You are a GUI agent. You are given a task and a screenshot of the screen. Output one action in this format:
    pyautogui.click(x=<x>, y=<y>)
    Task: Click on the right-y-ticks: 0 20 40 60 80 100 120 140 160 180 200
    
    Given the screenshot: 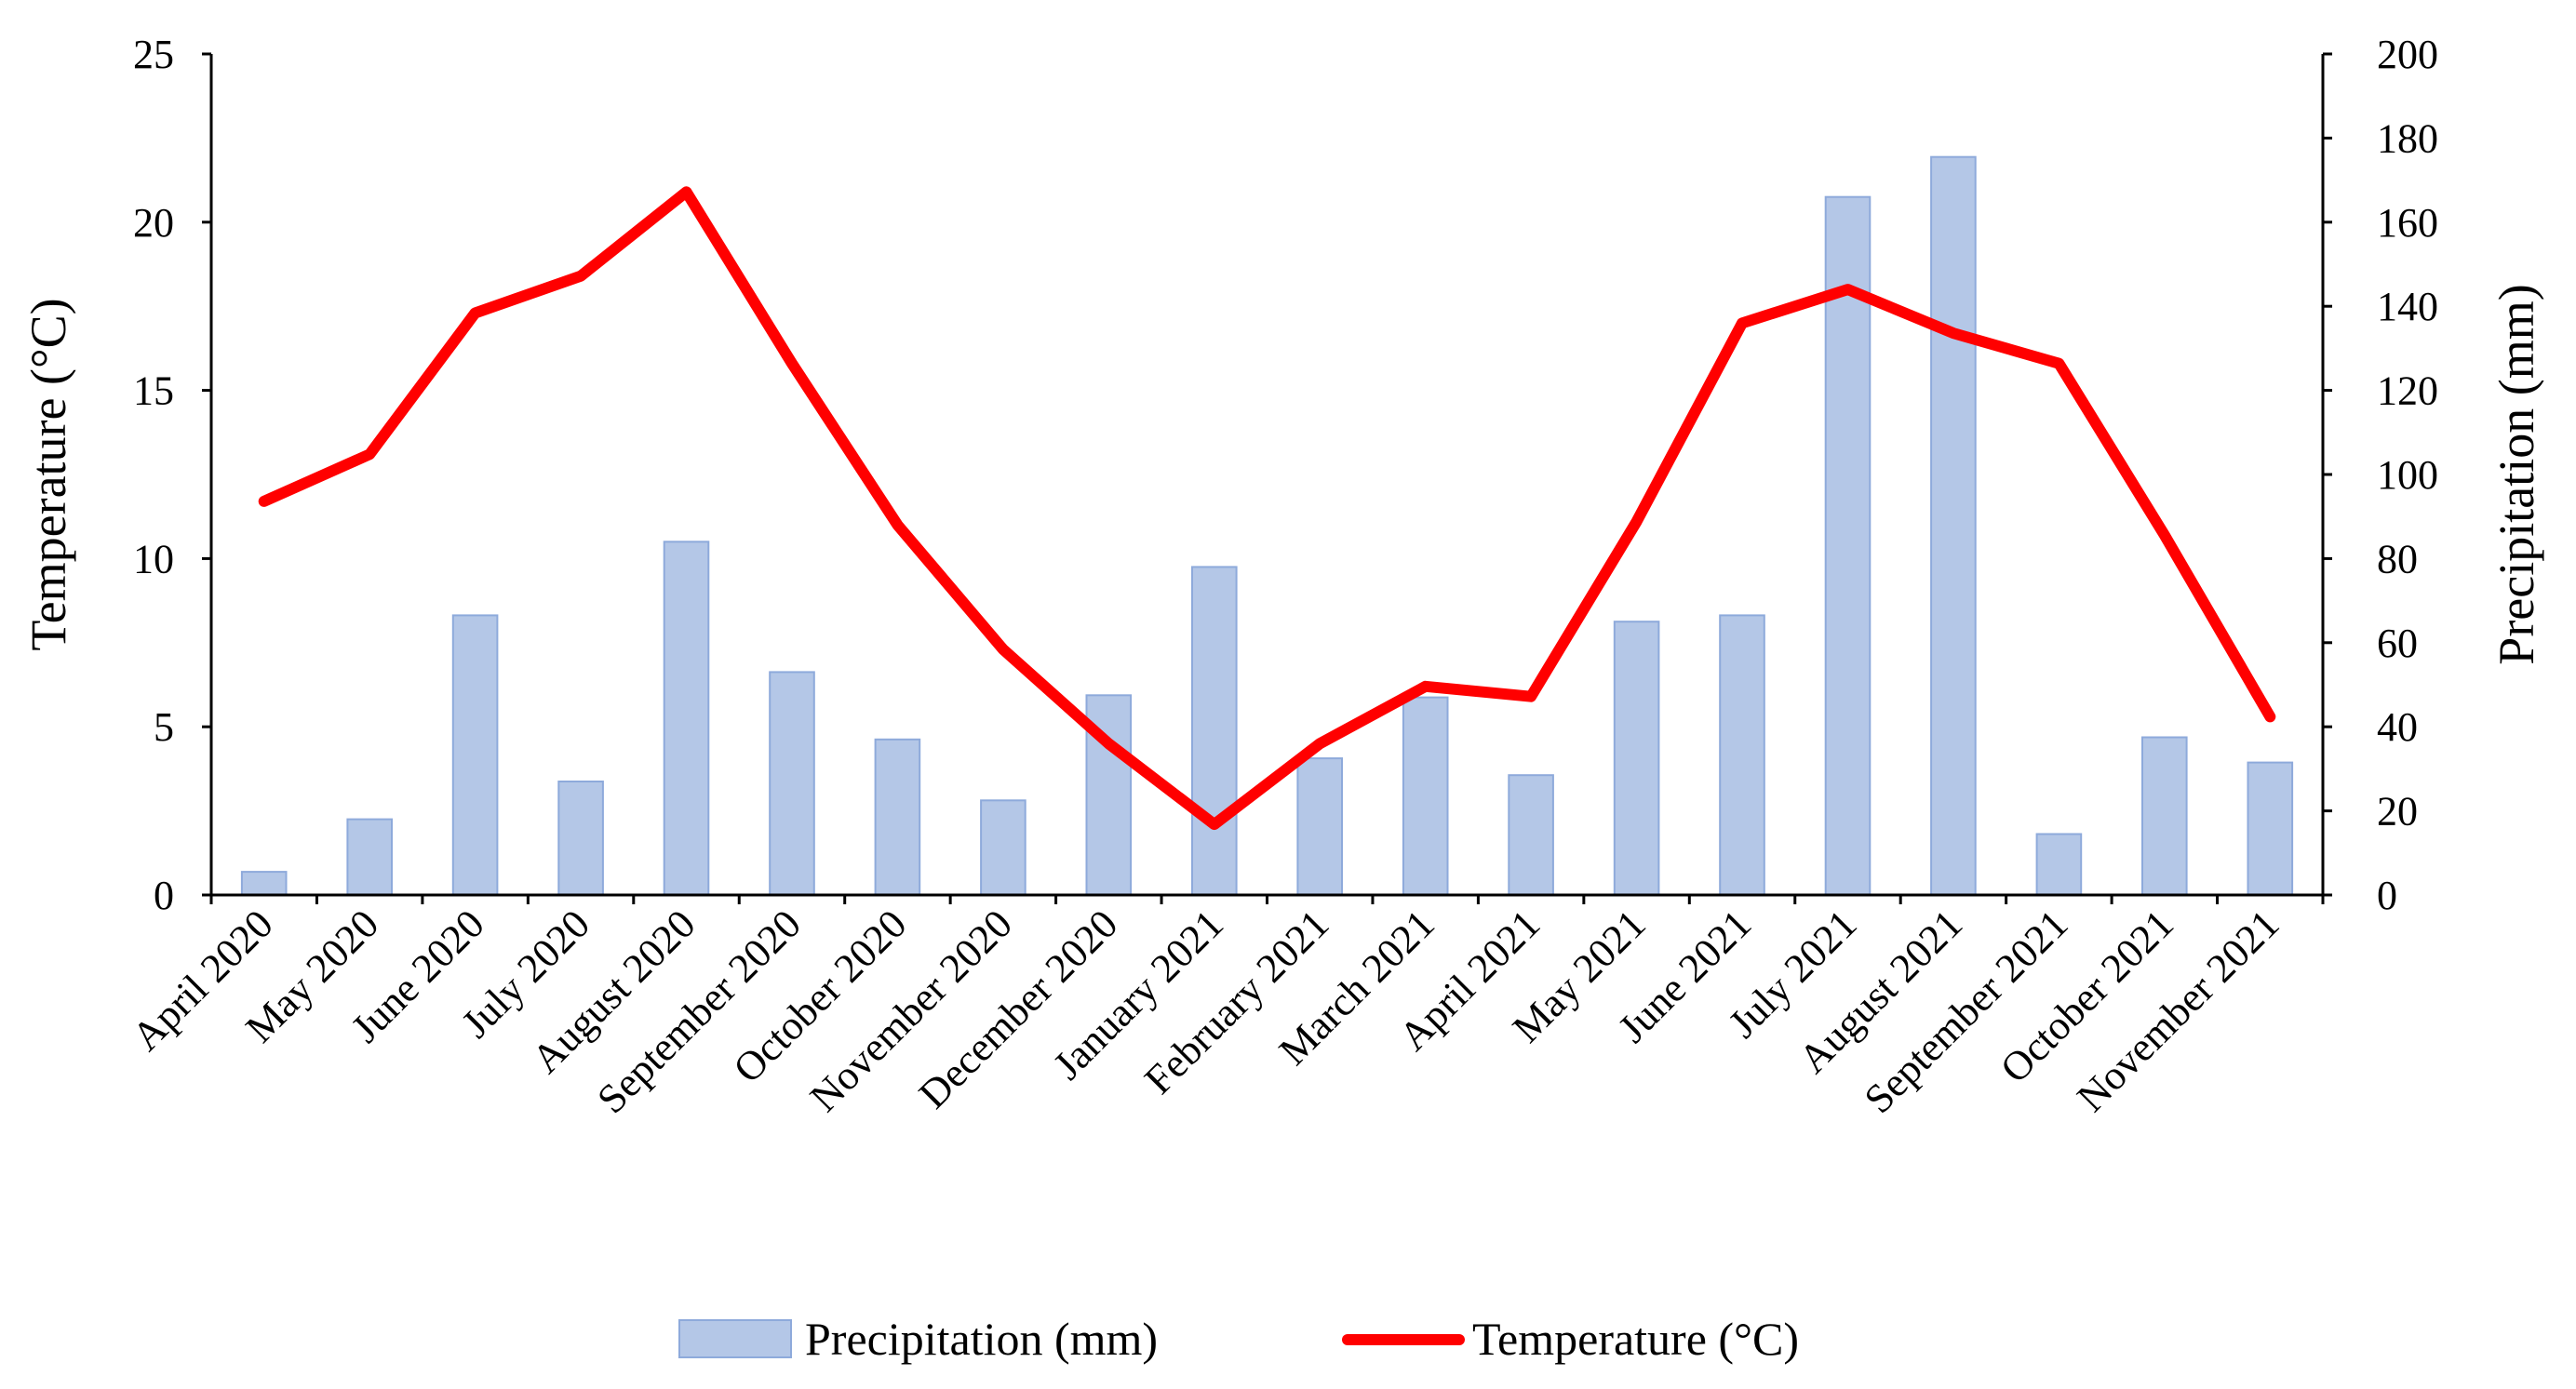 What is the action you would take?
    pyautogui.click(x=2380, y=475)
    